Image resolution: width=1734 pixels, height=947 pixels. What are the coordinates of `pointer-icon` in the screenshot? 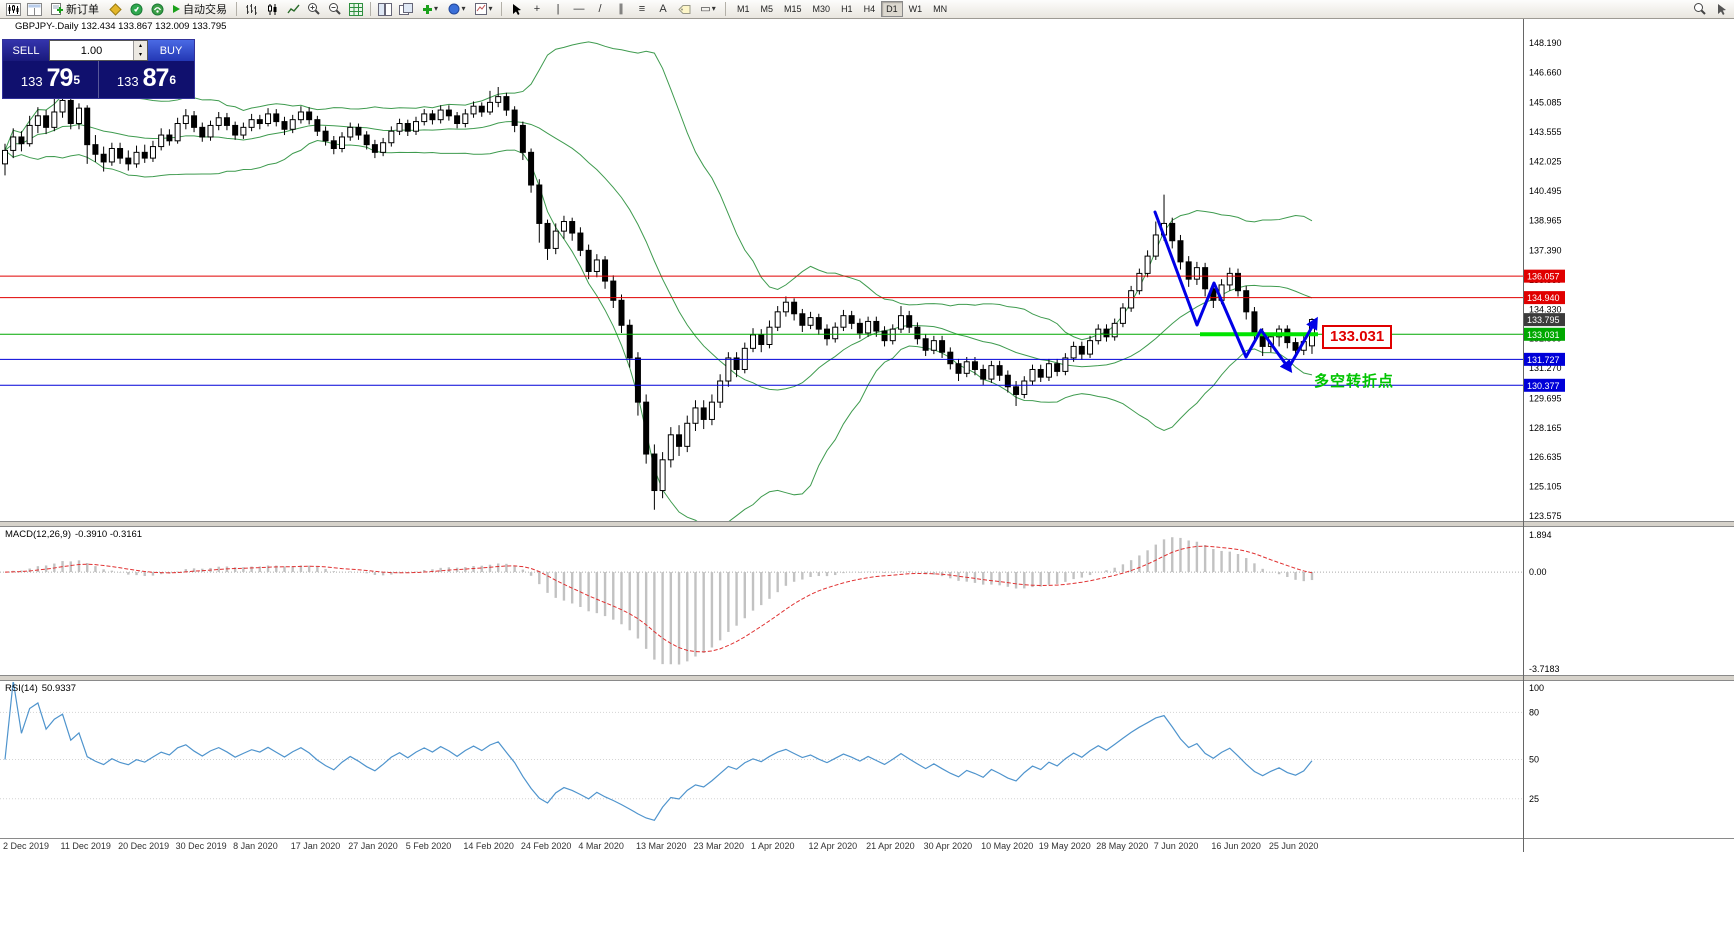 It's located at (1721, 9).